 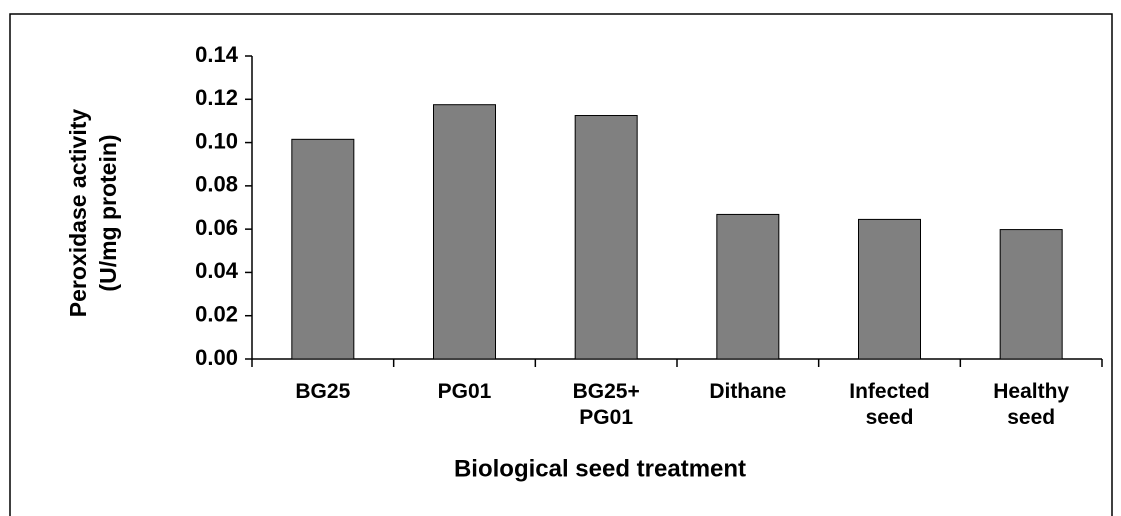 I want to click on y-tick-label: 0.00, so click(x=216, y=357).